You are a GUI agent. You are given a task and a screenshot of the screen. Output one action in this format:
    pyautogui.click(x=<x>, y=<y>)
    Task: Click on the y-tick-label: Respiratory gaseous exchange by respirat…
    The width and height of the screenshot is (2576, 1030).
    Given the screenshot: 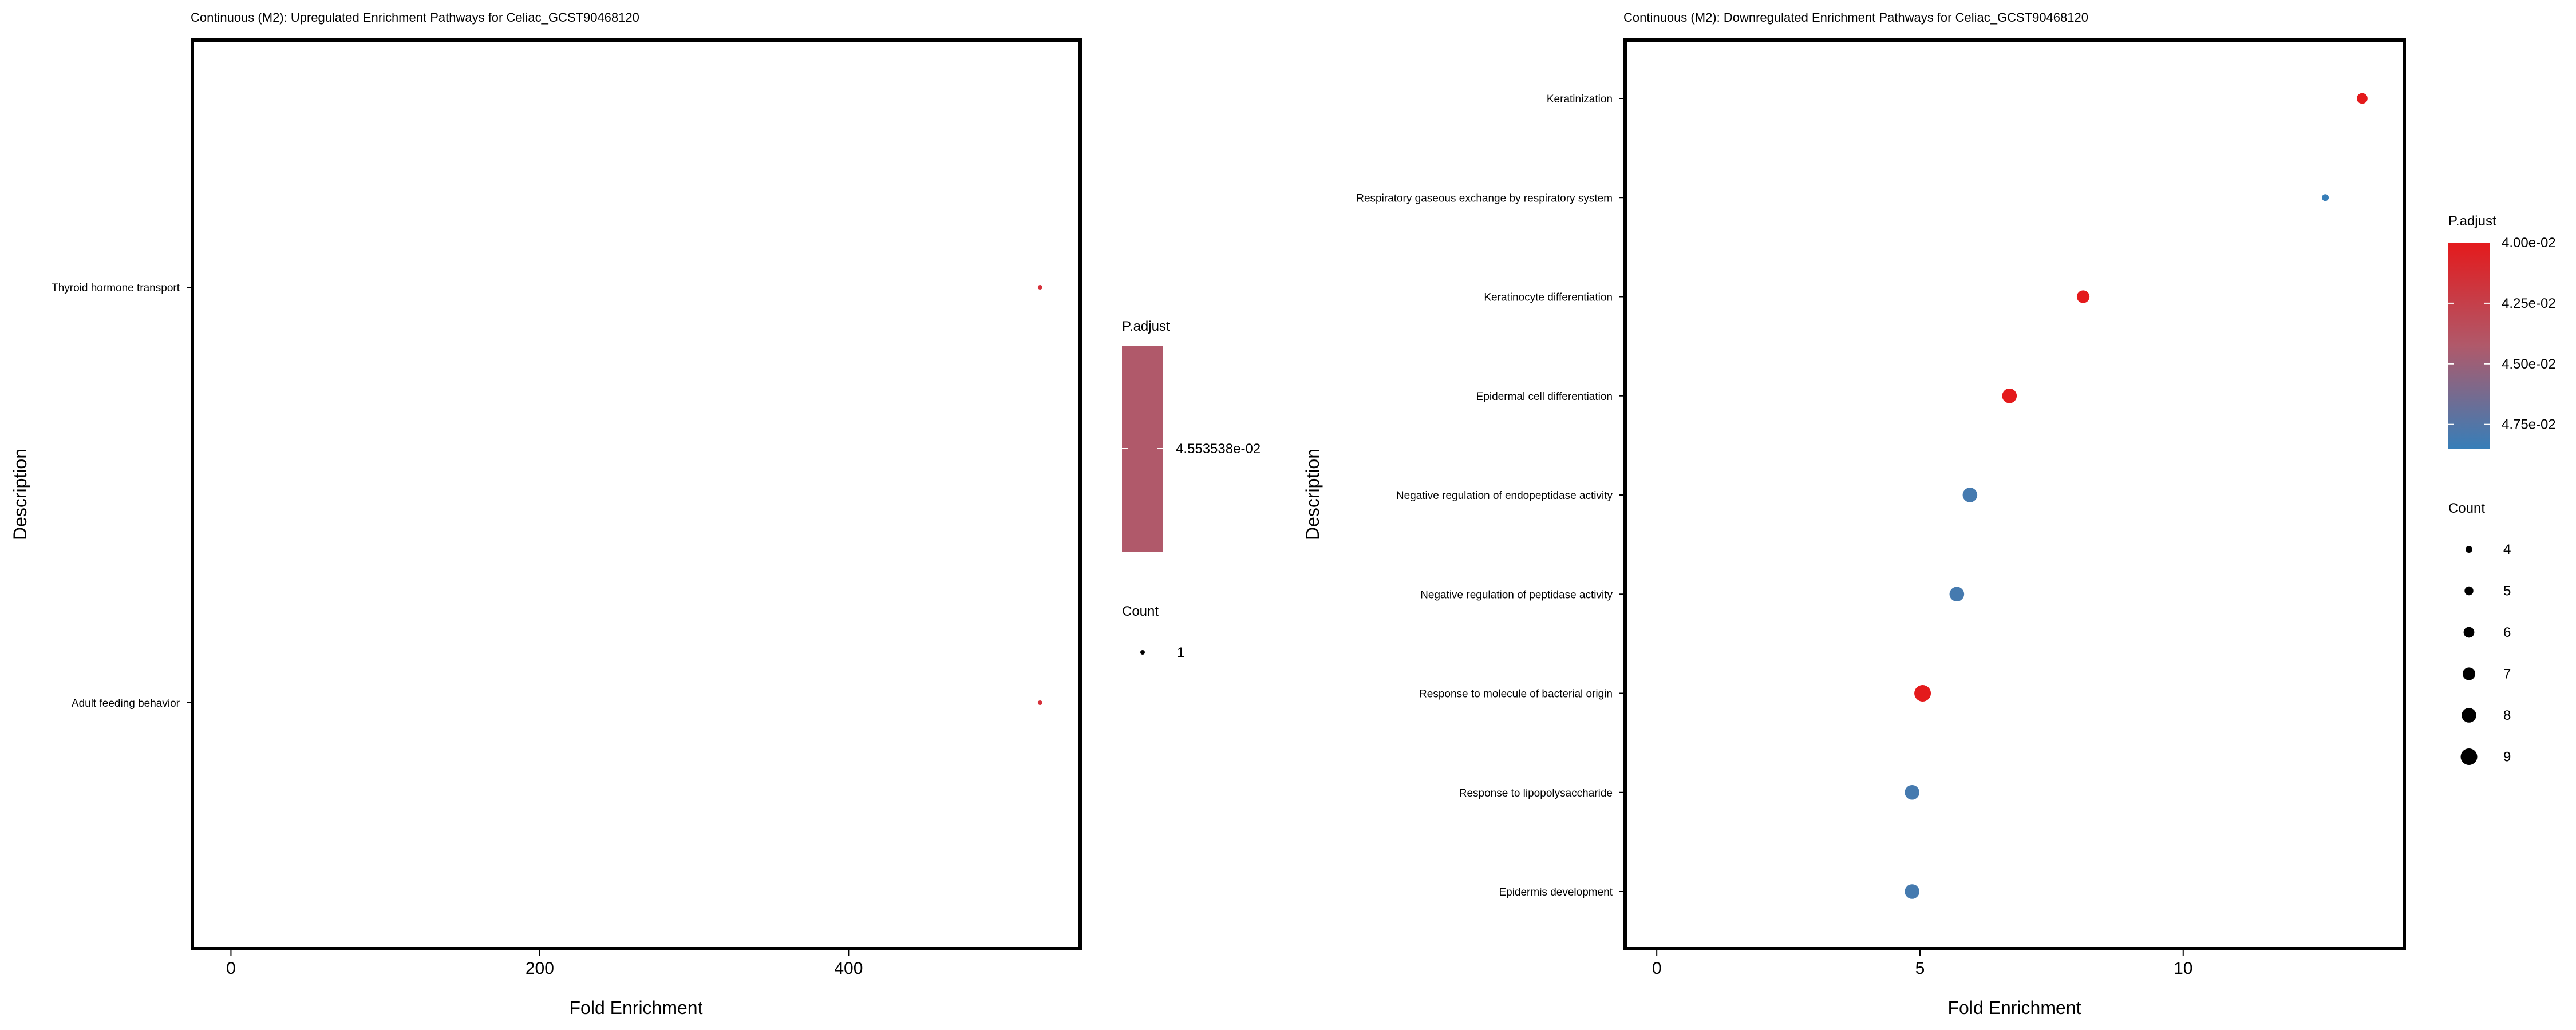 What is the action you would take?
    pyautogui.click(x=1484, y=198)
    